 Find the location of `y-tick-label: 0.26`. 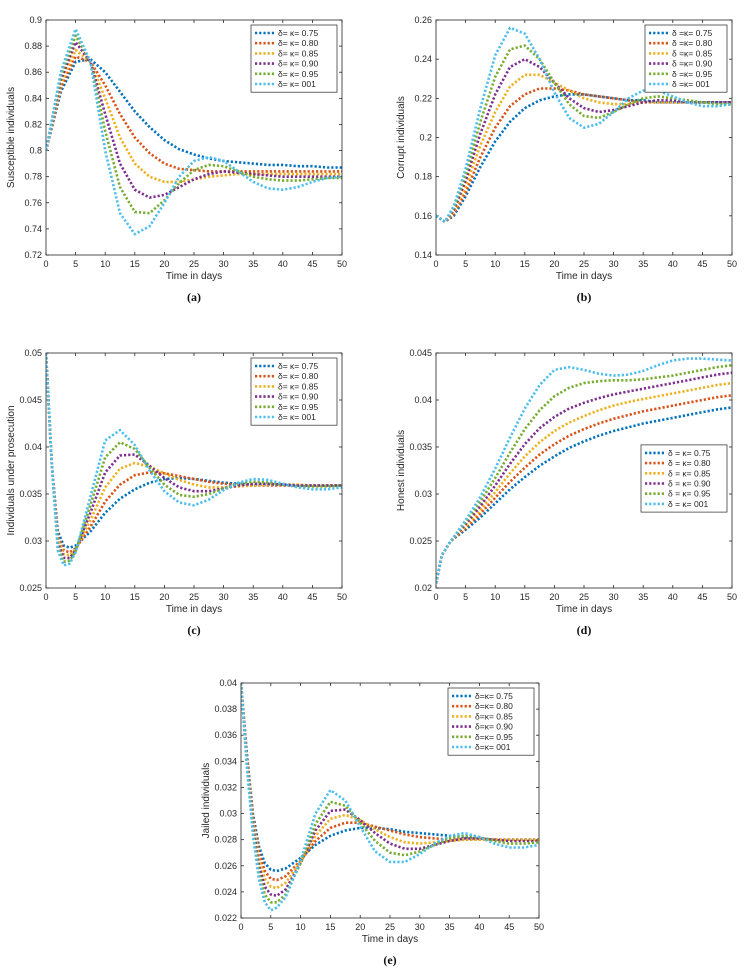

y-tick-label: 0.26 is located at coordinates (423, 20).